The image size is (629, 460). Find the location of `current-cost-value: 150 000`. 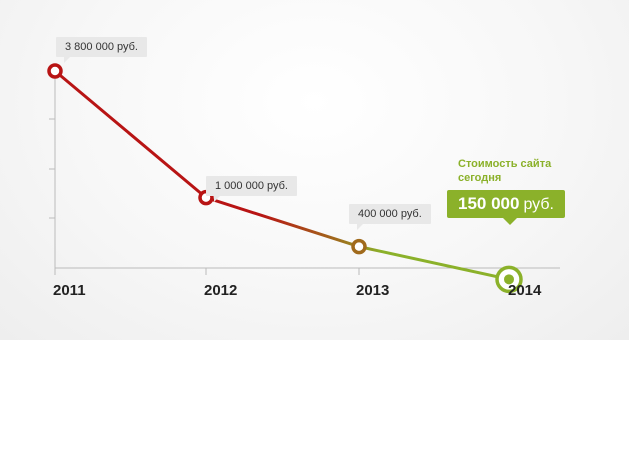

current-cost-value: 150 000 is located at coordinates (489, 203).